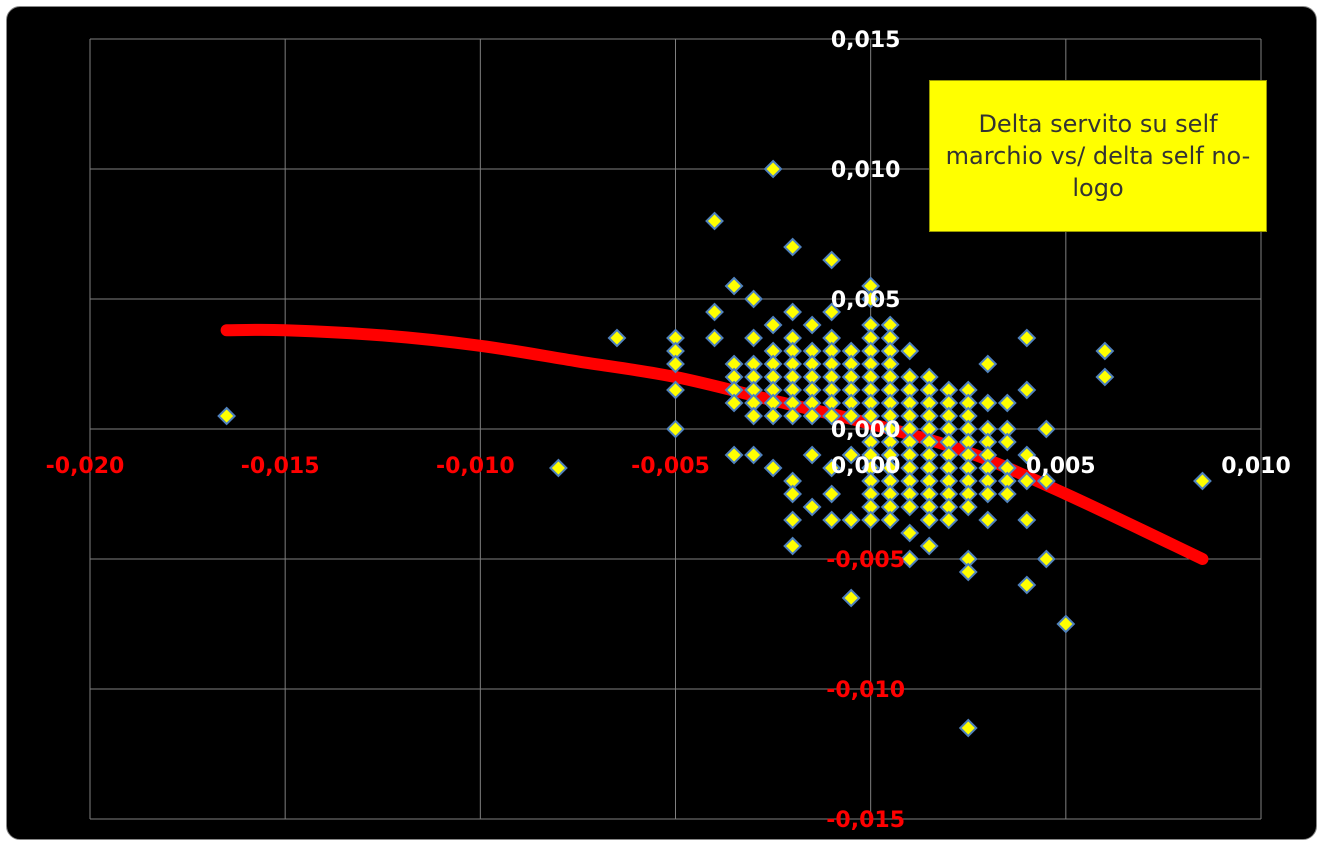  What do you see at coordinates (865, 560) in the screenshot?
I see `y-tick-label: -0,005` at bounding box center [865, 560].